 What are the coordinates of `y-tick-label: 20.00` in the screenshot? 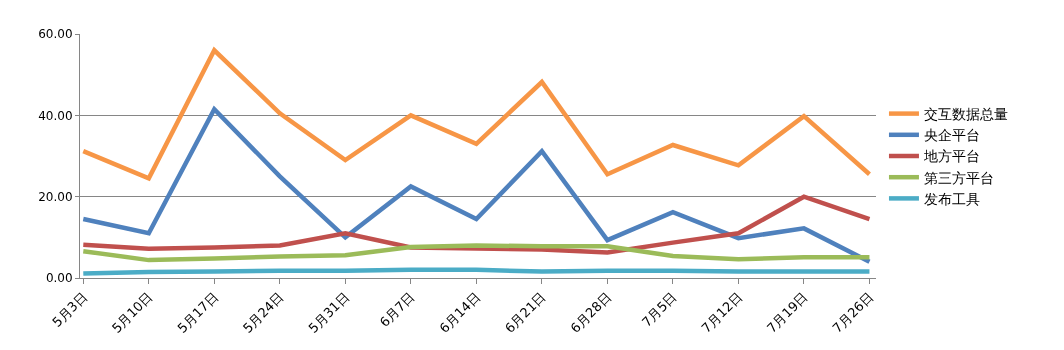 It's located at (55, 196).